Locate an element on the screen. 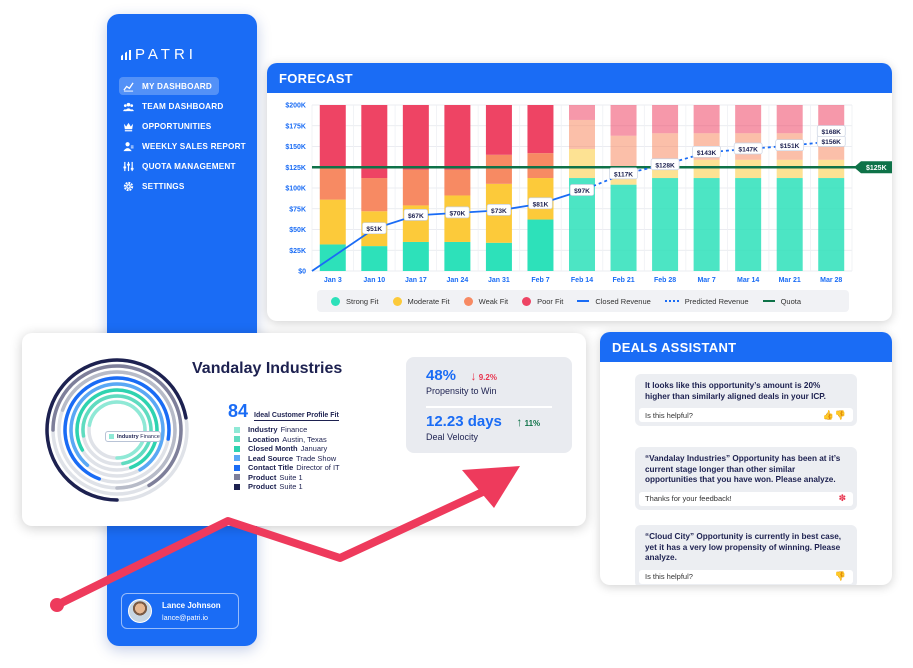 Image resolution: width=913 pixels, height=668 pixels. sidebar-item-weekly-sales-report: WEEKLY SALES REPORT is located at coordinates (186, 146).